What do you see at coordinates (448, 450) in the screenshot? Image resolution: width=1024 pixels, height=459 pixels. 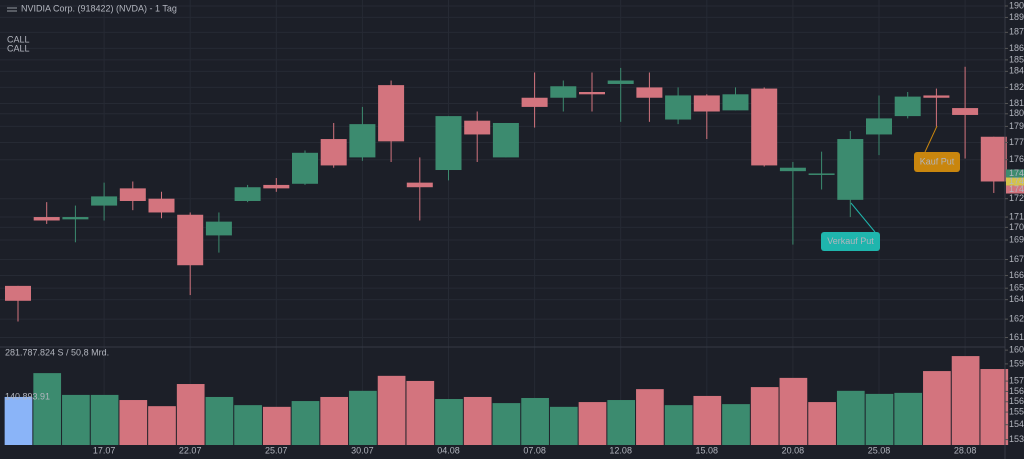 I see `x-tick-label: 04.08` at bounding box center [448, 450].